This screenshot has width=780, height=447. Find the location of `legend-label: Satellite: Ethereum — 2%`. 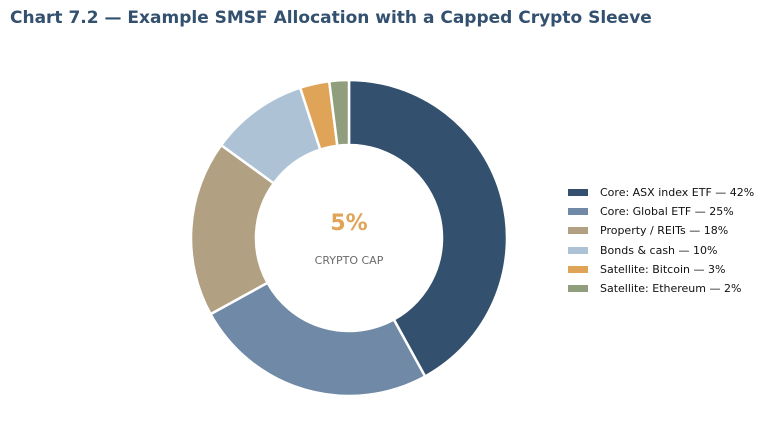

legend-label: Satellite: Ethereum — 2% is located at coordinates (671, 289).